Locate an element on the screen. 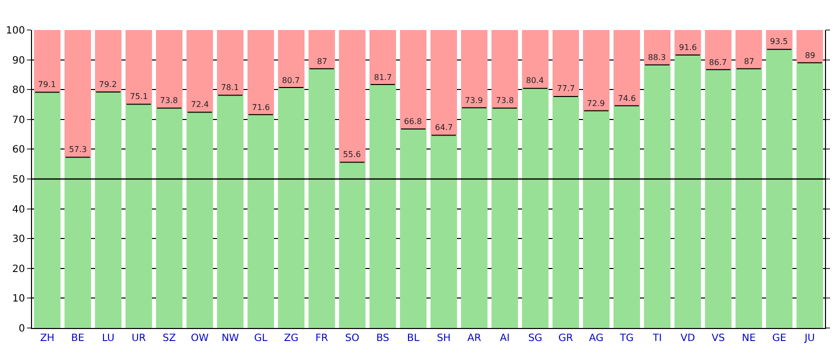 The height and width of the screenshot is (350, 835). y-tick-label: 90 is located at coordinates (18, 60).